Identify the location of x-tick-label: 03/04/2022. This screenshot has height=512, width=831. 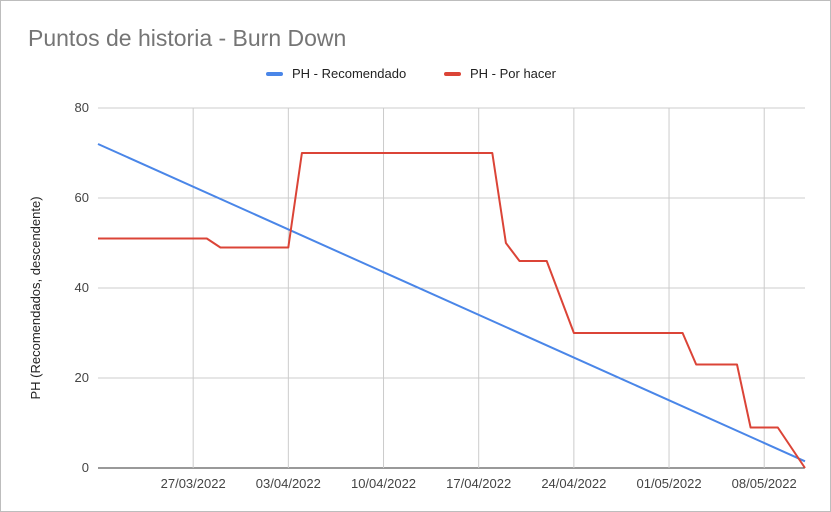
(288, 483).